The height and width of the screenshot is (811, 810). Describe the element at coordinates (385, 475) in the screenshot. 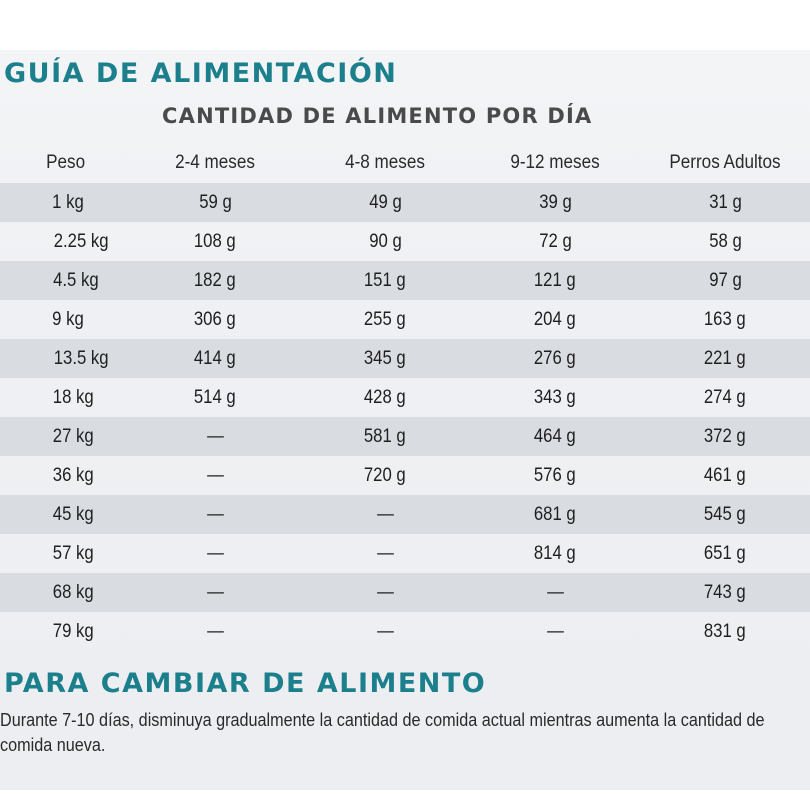

I see `cell-4-8-months: 720 g` at that location.